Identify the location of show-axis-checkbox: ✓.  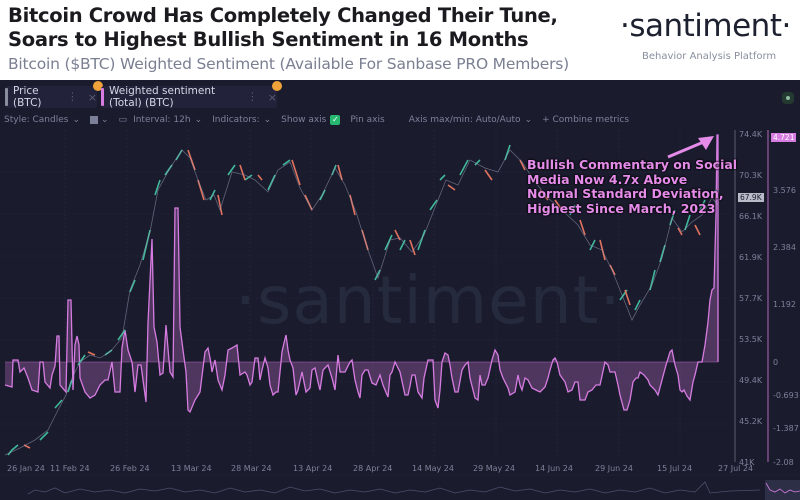
(335, 120).